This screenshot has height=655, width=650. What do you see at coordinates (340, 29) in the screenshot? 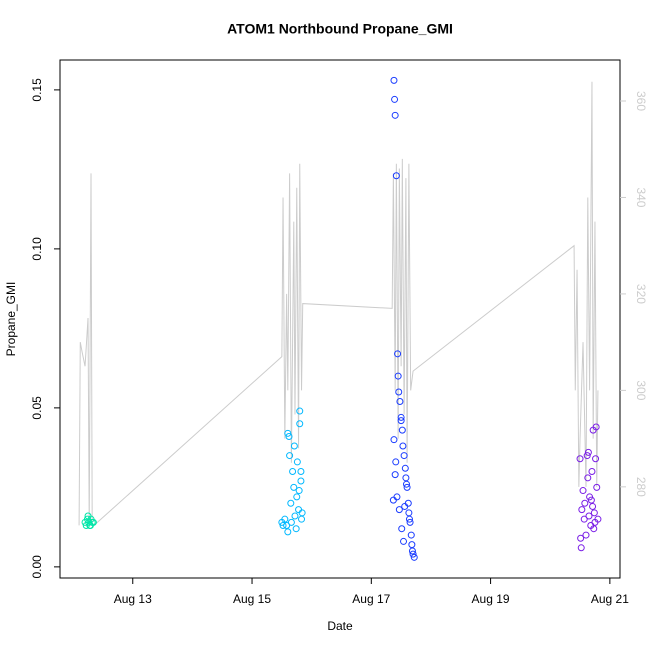
I see `chart-title: ATOM1 Northbound Propane_GMI` at bounding box center [340, 29].